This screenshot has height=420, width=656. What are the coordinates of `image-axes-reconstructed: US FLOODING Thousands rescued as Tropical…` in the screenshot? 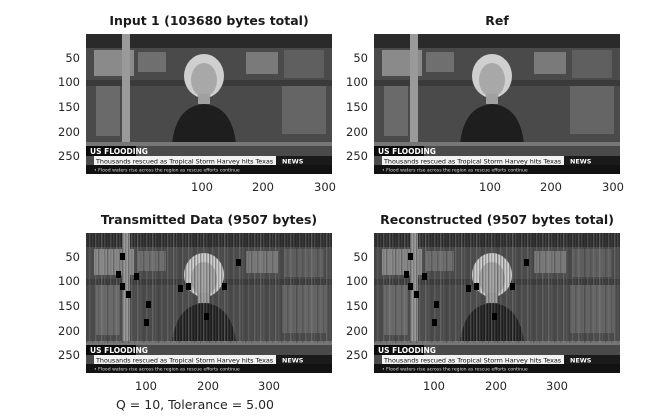 It's located at (497, 303).